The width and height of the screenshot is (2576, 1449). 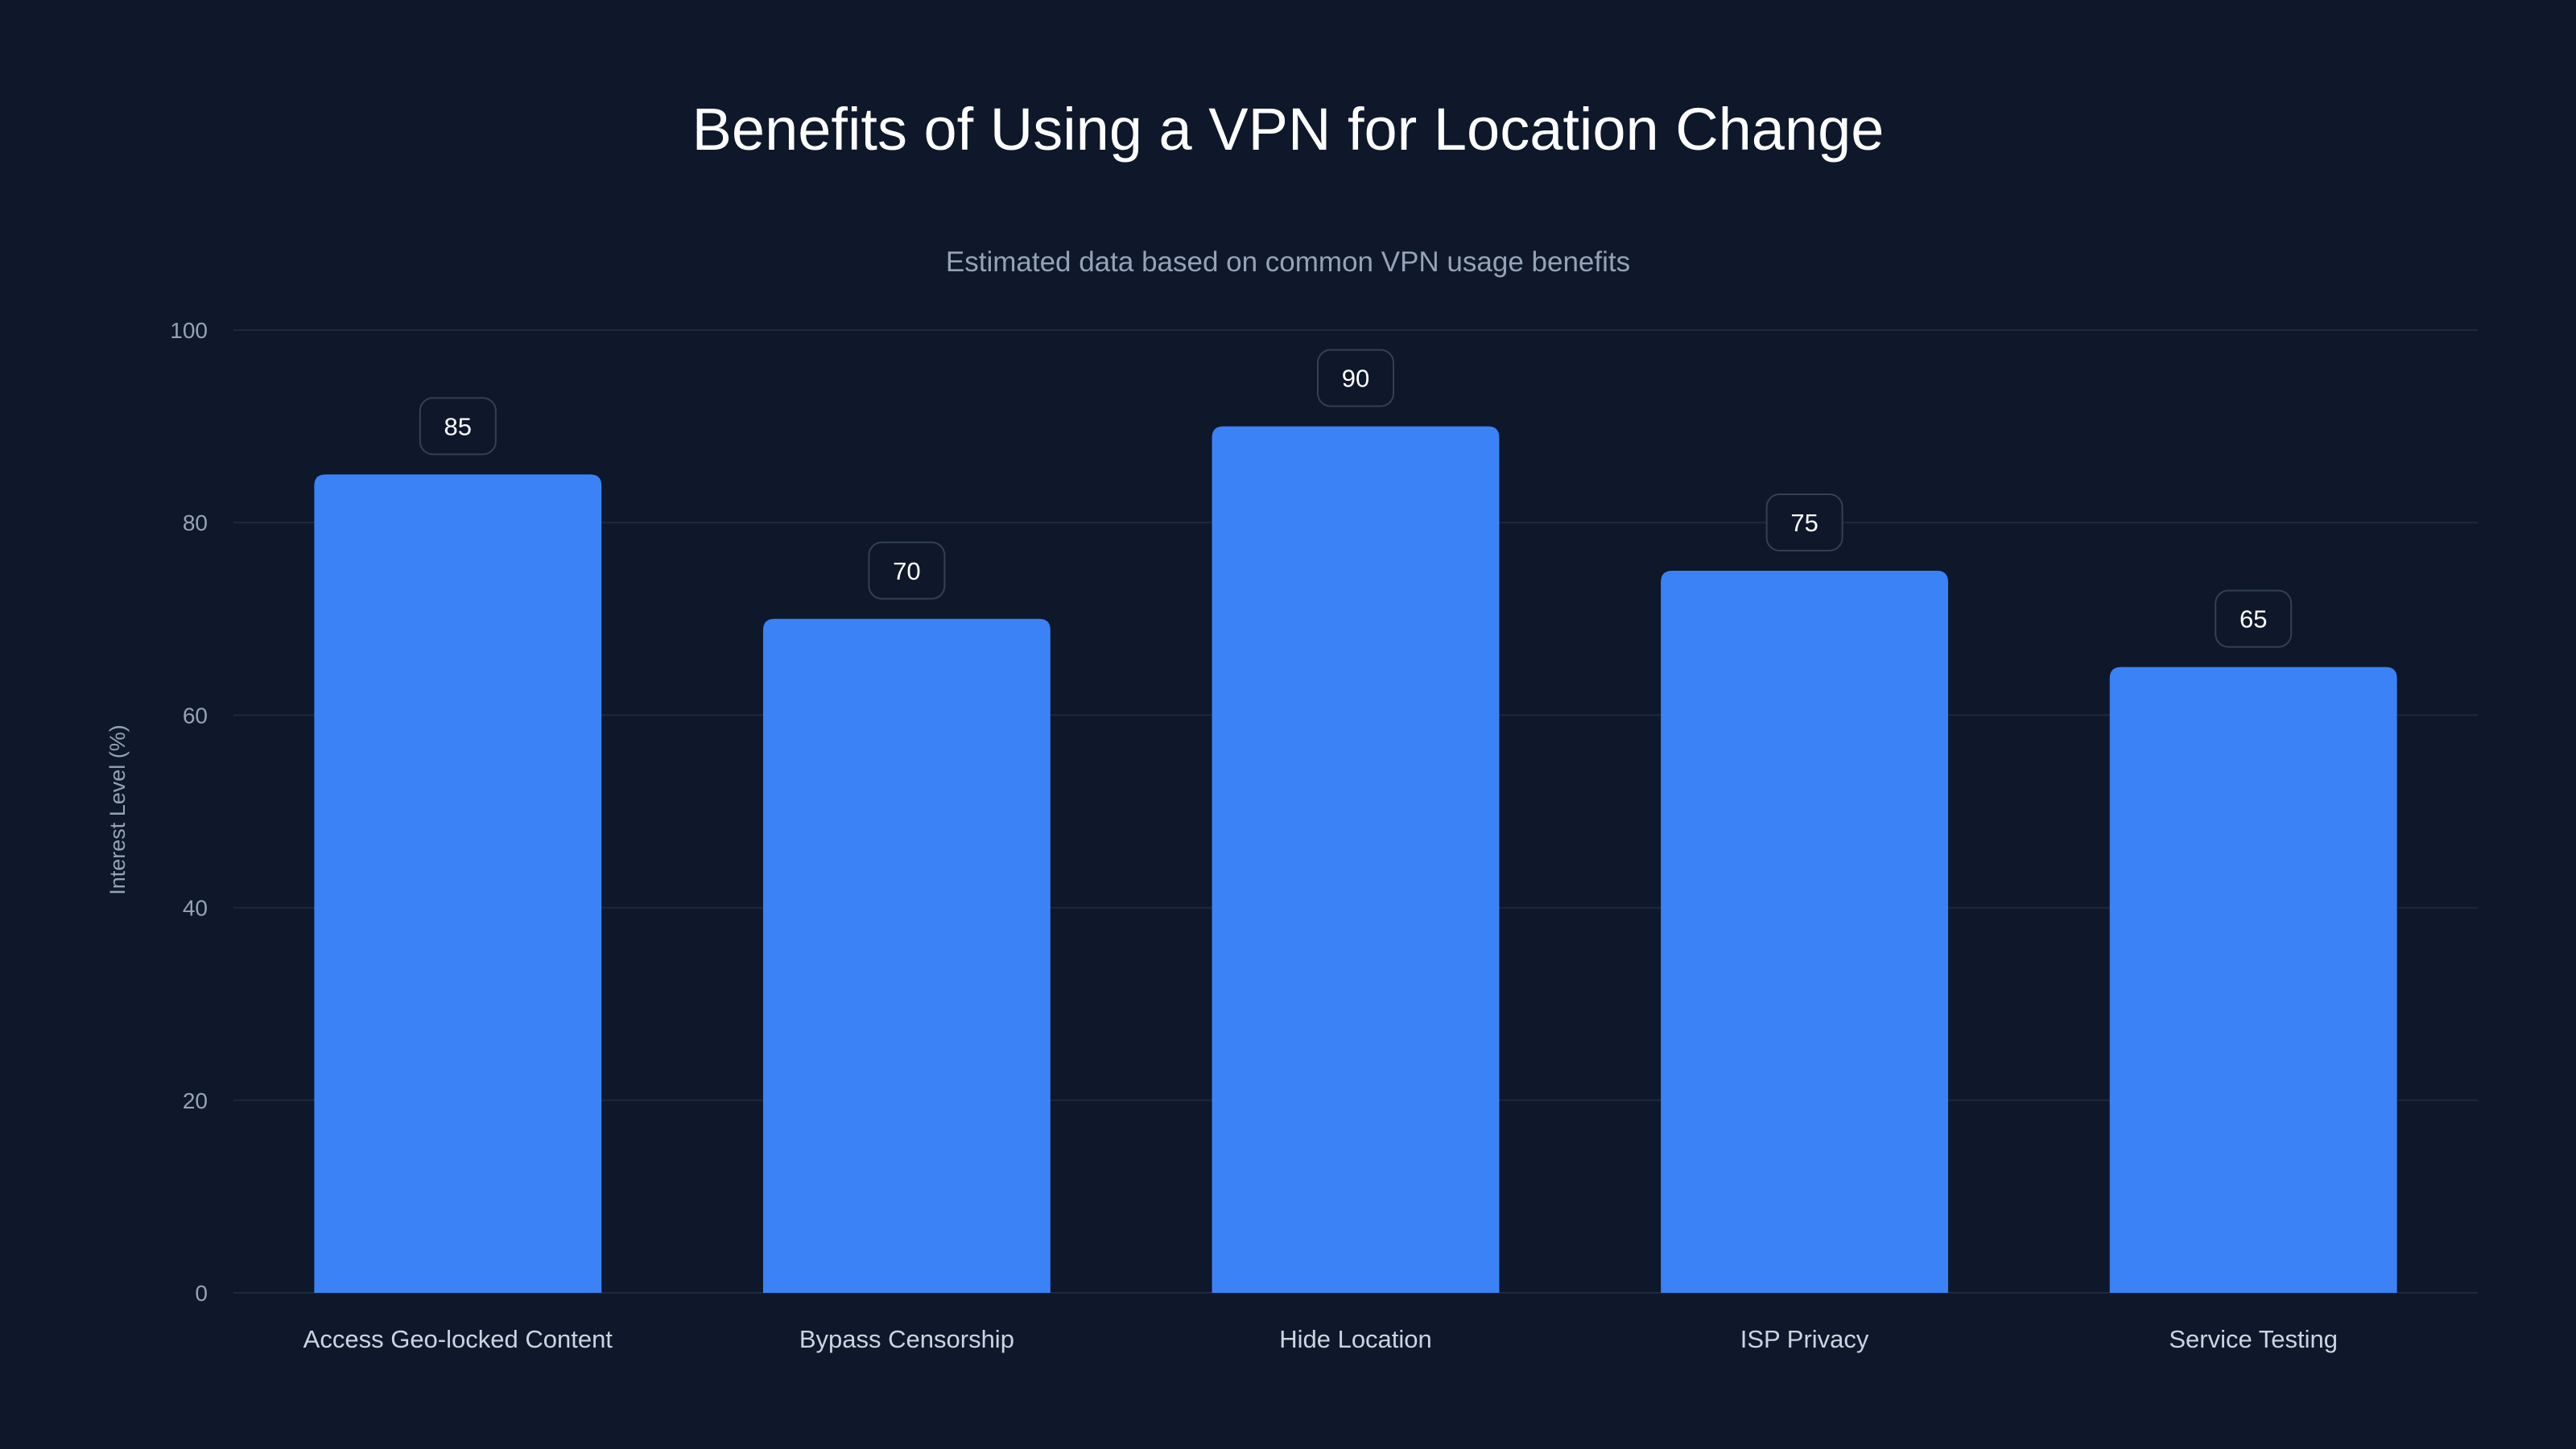 I want to click on x-tick-label: ISP Privacy, so click(x=1804, y=1339).